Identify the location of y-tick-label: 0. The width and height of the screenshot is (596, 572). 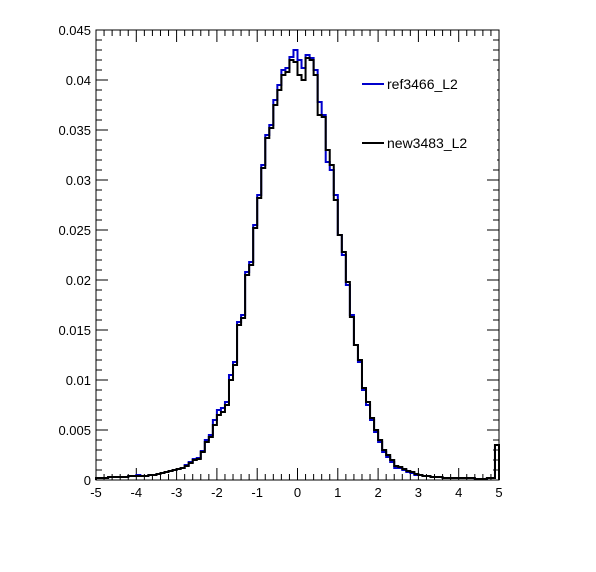
(87, 480).